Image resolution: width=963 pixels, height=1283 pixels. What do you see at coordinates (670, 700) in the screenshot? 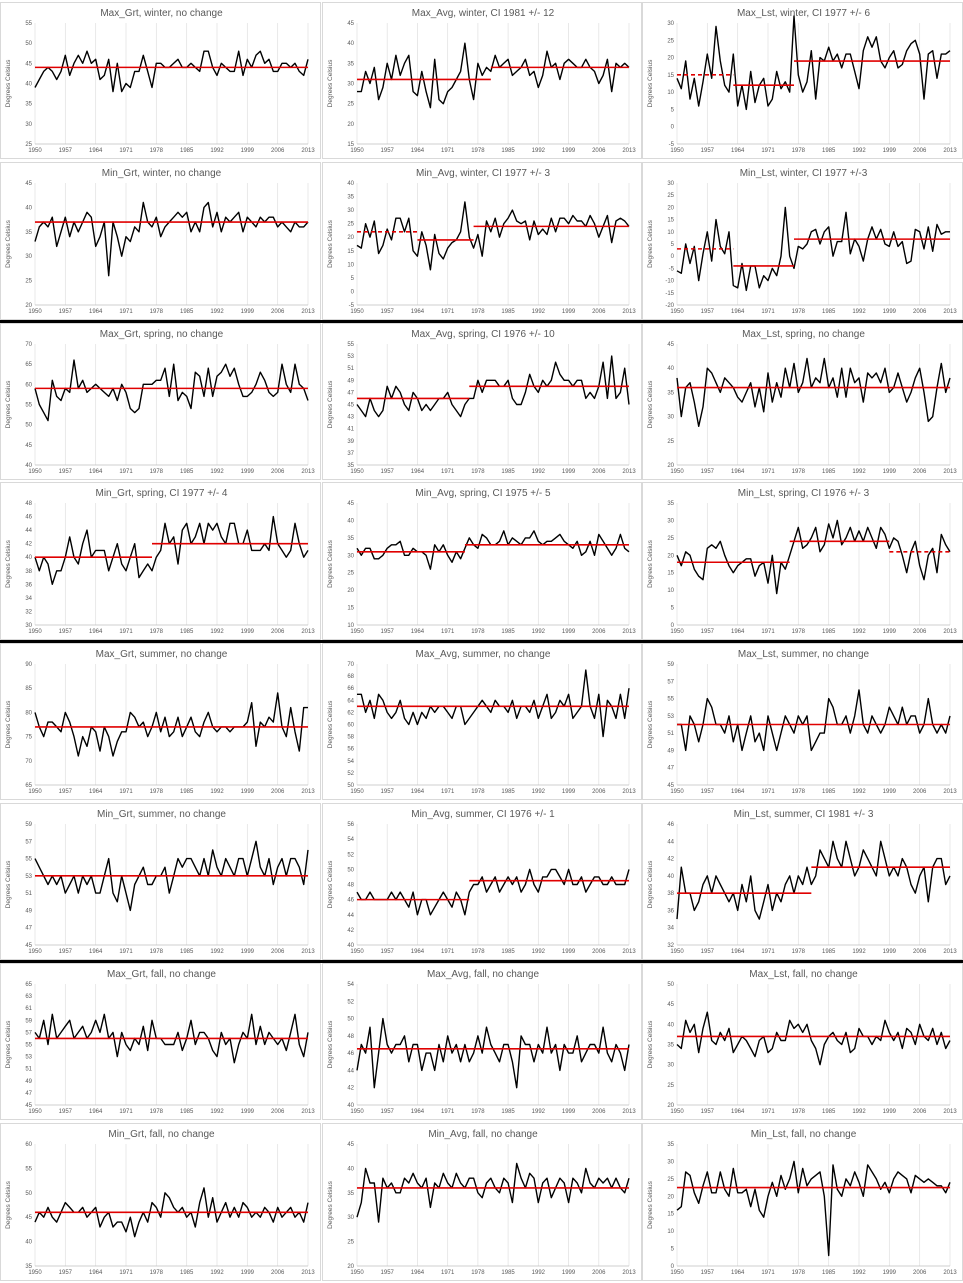
I see `y-tick-label: 55` at bounding box center [670, 700].